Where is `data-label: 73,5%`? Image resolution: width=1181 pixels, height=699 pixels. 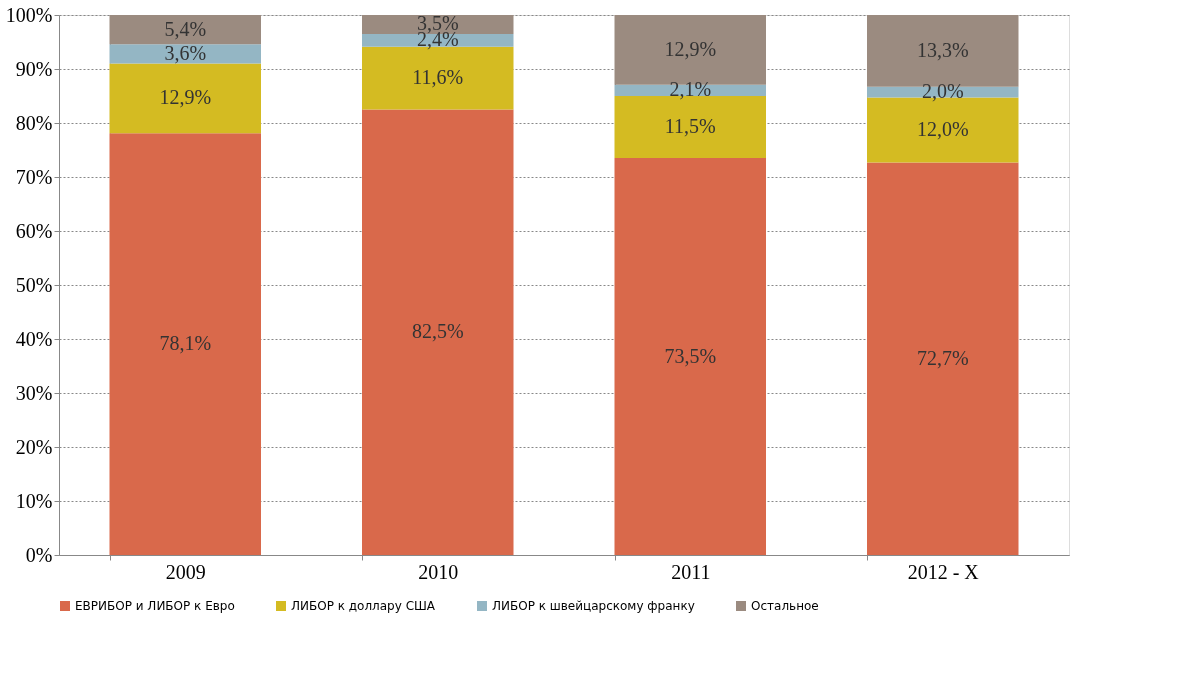 data-label: 73,5% is located at coordinates (690, 355).